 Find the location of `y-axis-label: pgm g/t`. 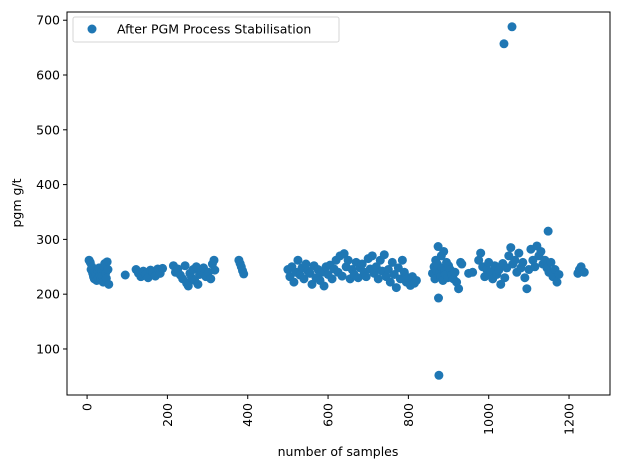

y-axis-label: pgm g/t is located at coordinates (16, 202).